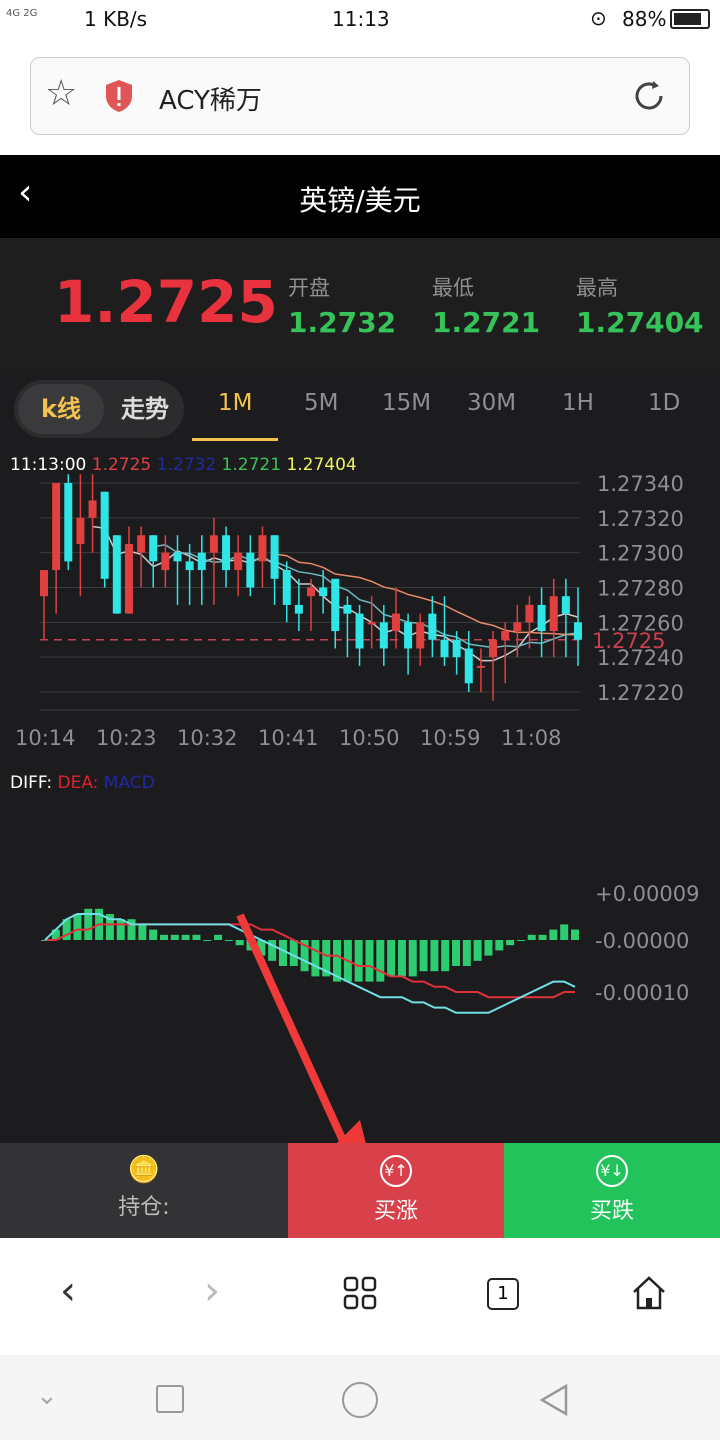  What do you see at coordinates (25, 192) in the screenshot?
I see `back-button: ‹` at bounding box center [25, 192].